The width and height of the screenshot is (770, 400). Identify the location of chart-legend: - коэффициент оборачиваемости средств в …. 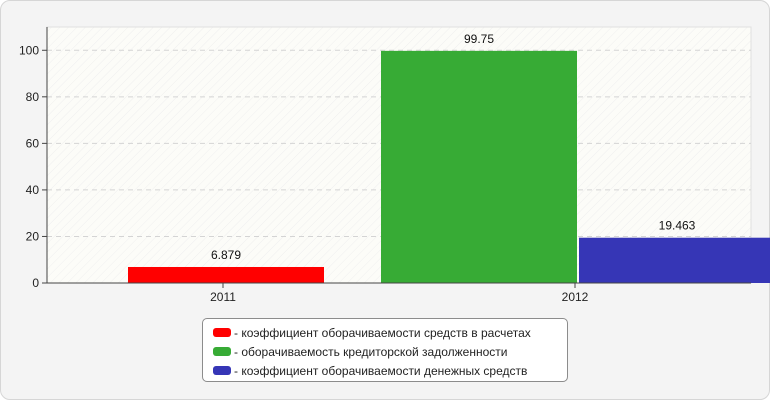
(385, 350).